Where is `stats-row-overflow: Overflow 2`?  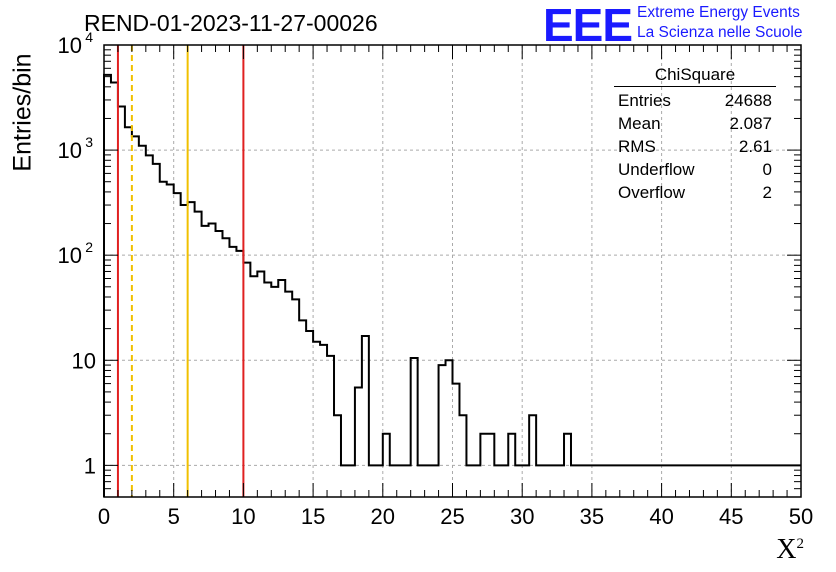
stats-row-overflow: Overflow 2 is located at coordinates (695, 192).